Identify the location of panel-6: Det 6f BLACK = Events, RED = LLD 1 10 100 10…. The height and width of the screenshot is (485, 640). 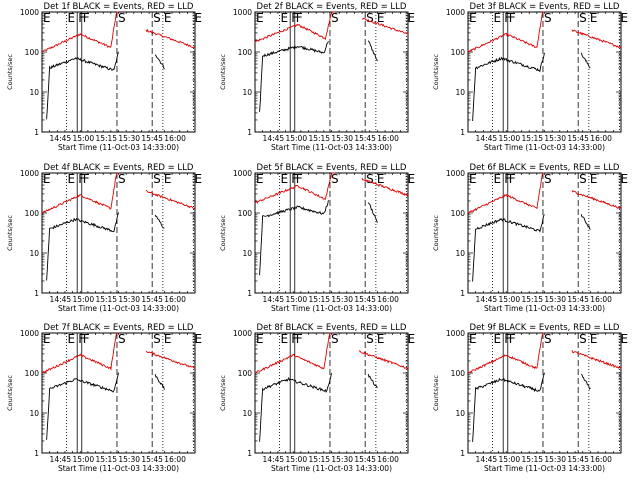
(530, 238).